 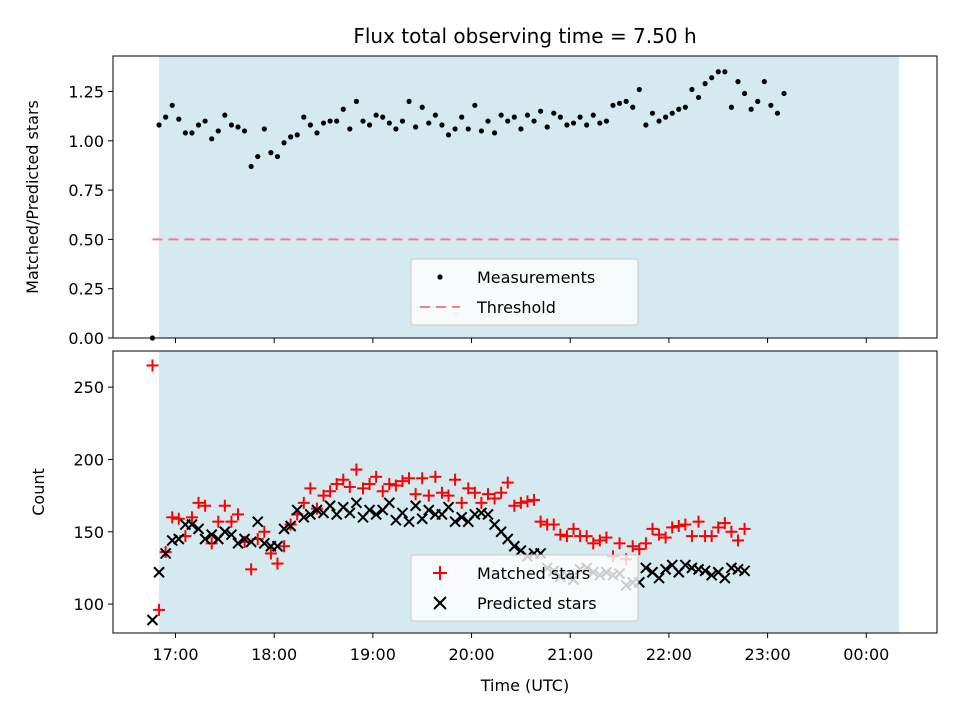 I want to click on count-legend-box, so click(x=524, y=588).